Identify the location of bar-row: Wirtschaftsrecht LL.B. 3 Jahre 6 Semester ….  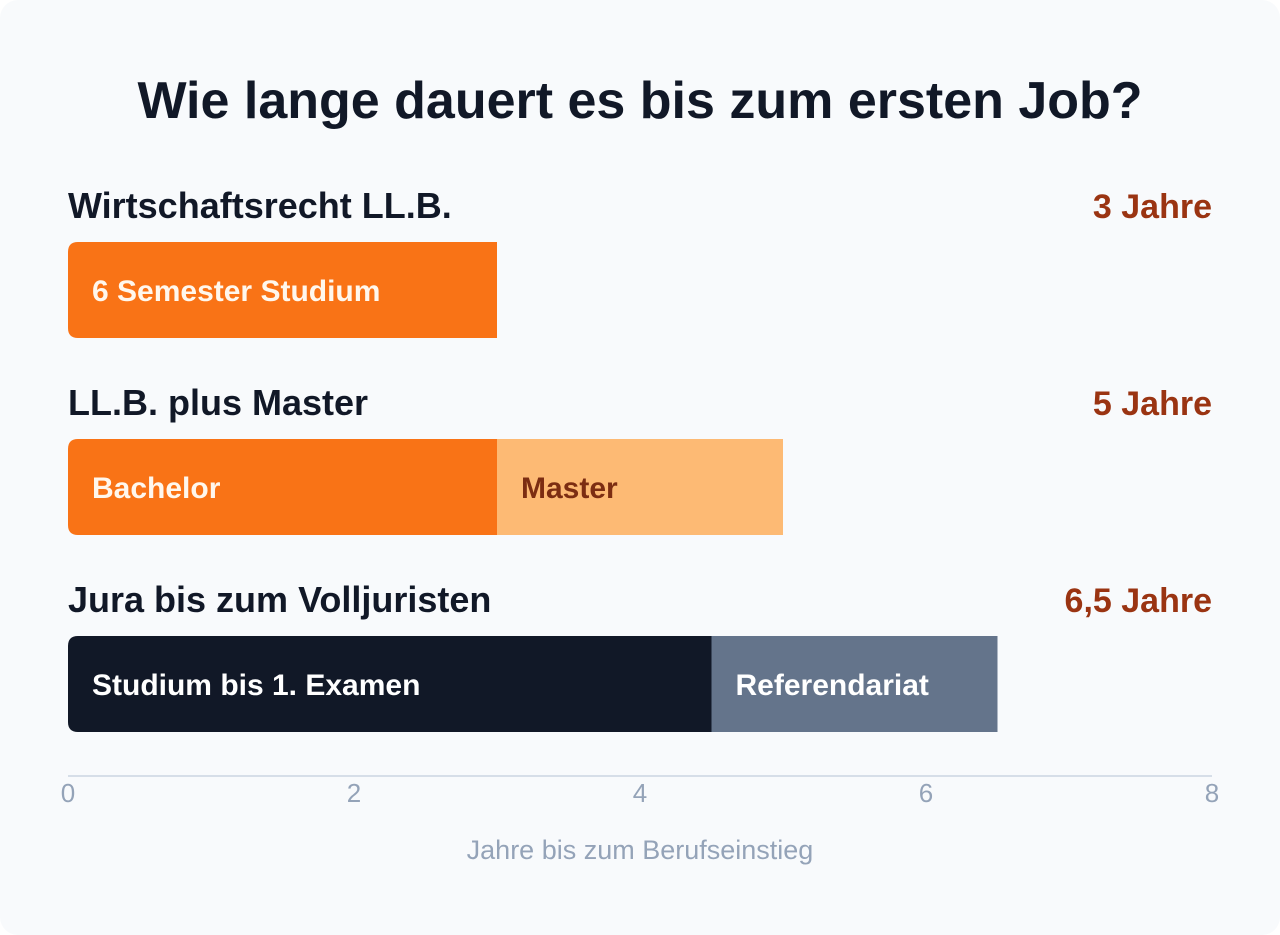
(640, 261).